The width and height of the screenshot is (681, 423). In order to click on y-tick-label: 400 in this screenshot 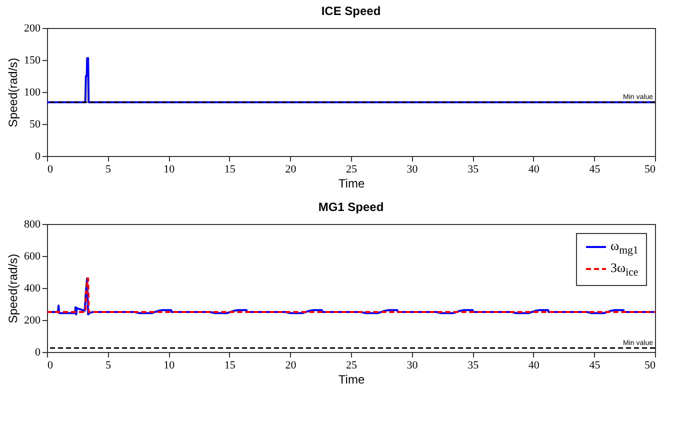, I will do `click(32, 288)`.